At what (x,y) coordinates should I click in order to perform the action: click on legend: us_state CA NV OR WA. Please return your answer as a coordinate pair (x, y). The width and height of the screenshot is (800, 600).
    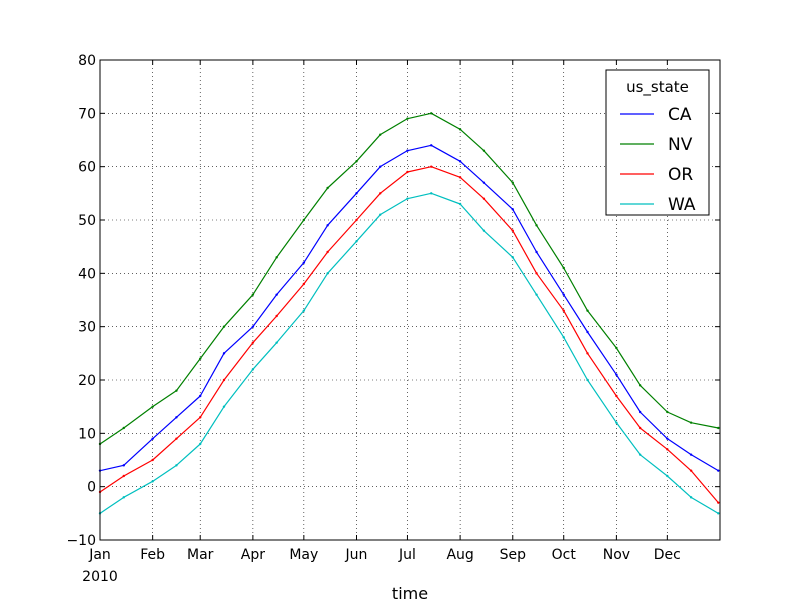
    Looking at the image, I should click on (657, 142).